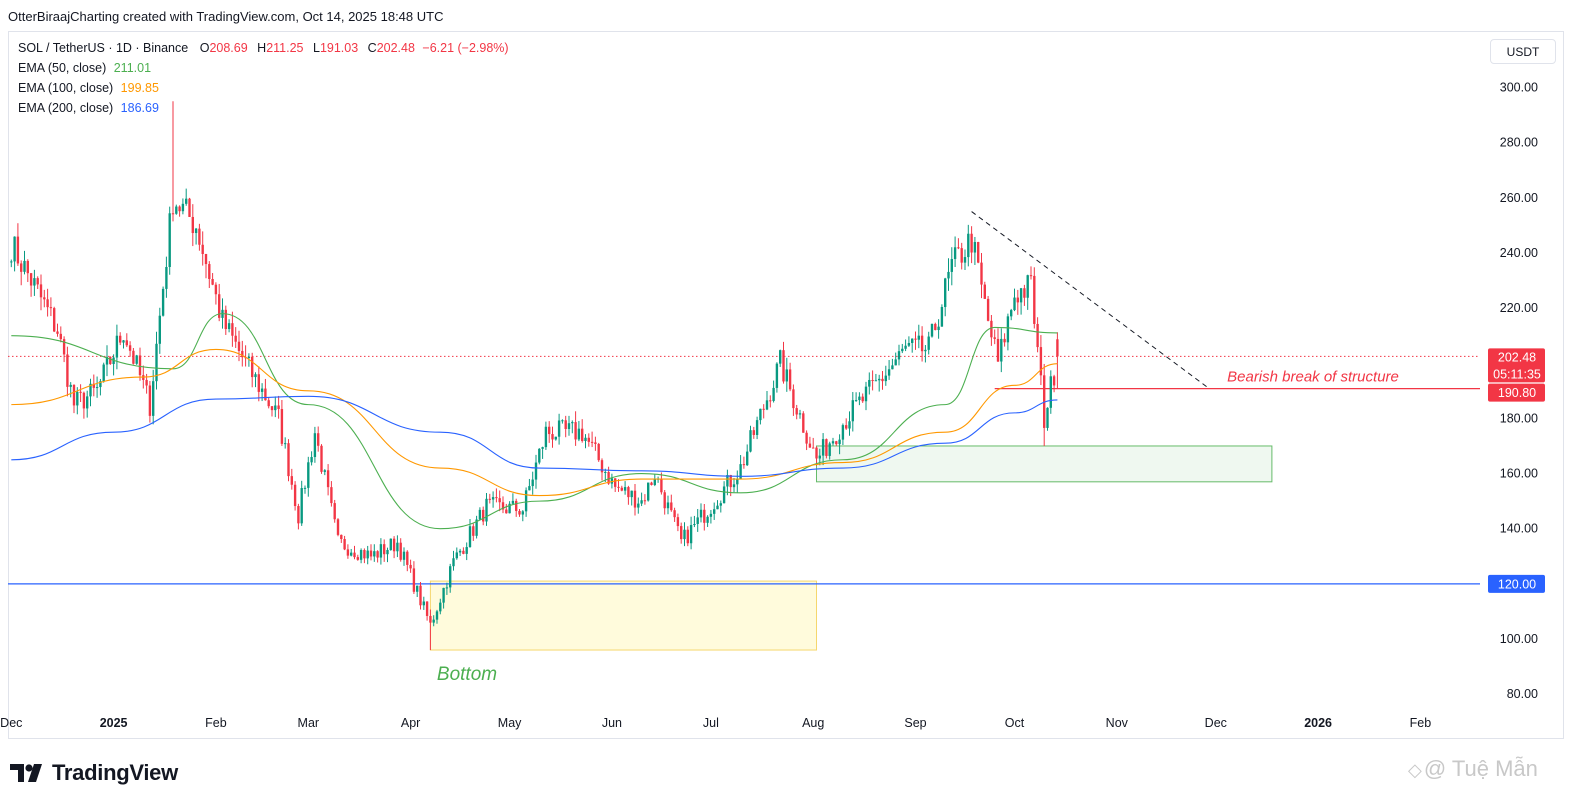 This screenshot has height=804, width=1587. Describe the element at coordinates (510, 723) in the screenshot. I see `x-tick-label: May` at that location.